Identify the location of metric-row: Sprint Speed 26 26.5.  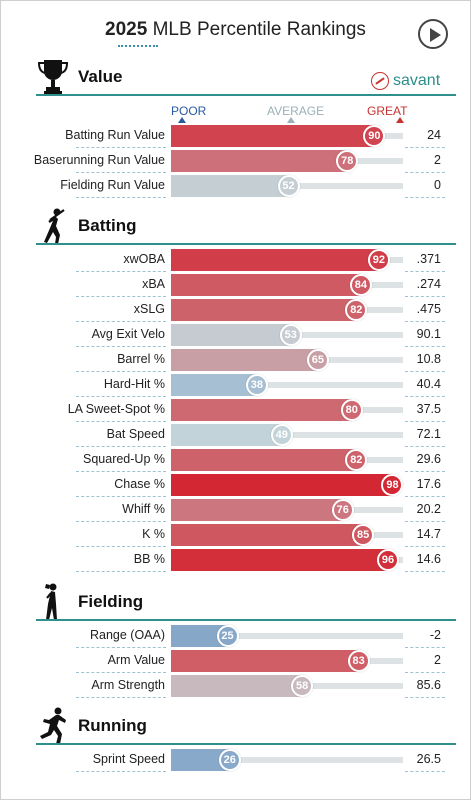
(236, 760).